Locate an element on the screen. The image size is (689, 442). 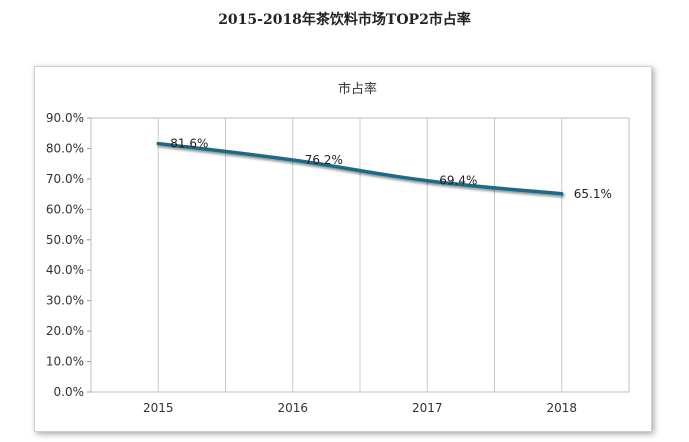
data-label: 76.2% is located at coordinates (324, 160).